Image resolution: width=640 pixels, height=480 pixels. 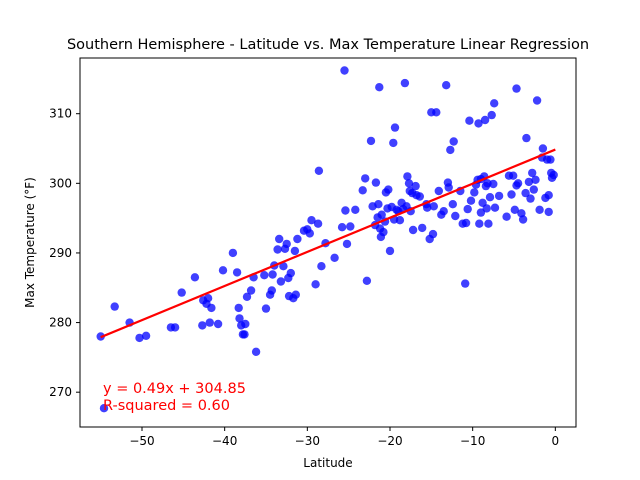 I want to click on x-tick-label: −30, so click(x=307, y=441).